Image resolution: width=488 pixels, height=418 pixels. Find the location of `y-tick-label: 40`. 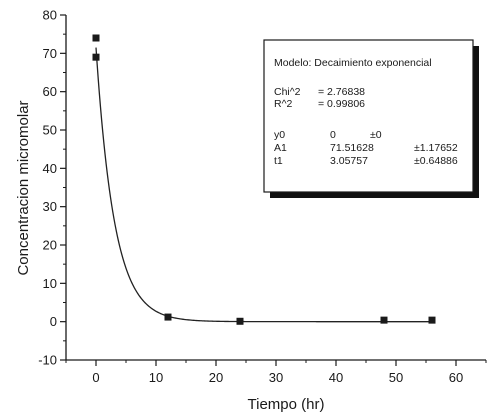

y-tick-label: 40 is located at coordinates (50, 168).